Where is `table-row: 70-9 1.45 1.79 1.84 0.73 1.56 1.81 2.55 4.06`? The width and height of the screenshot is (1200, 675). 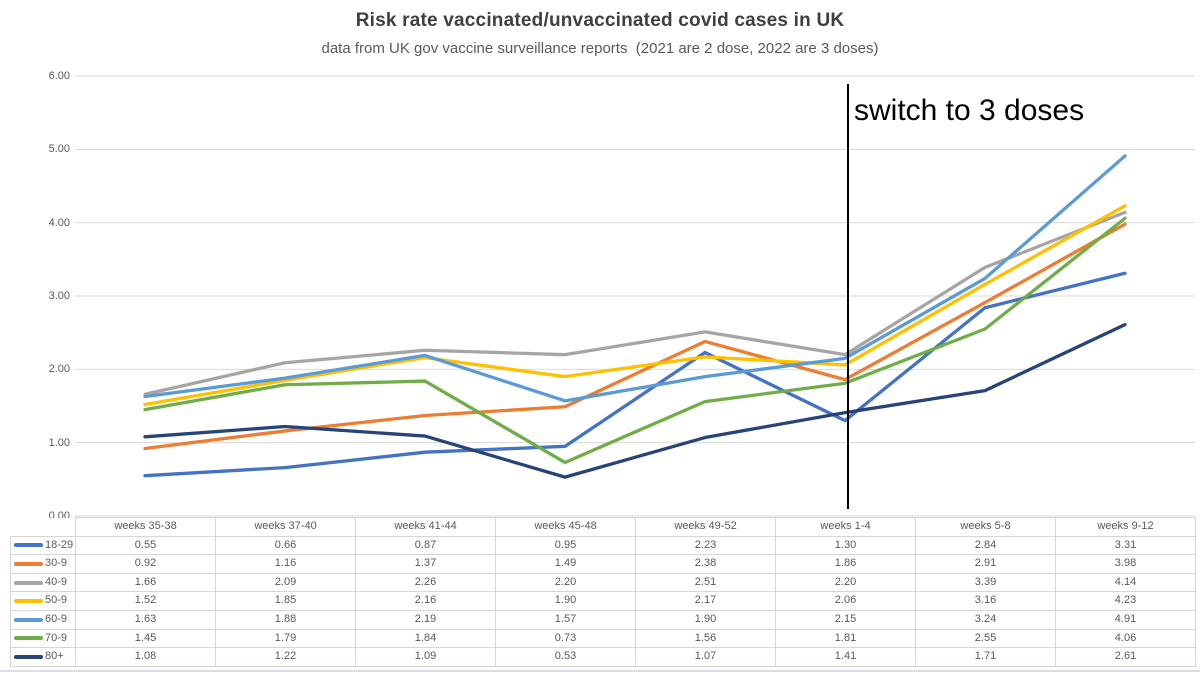
table-row: 70-9 1.45 1.79 1.84 0.73 1.56 1.81 2.55 4.06 is located at coordinates (603, 638).